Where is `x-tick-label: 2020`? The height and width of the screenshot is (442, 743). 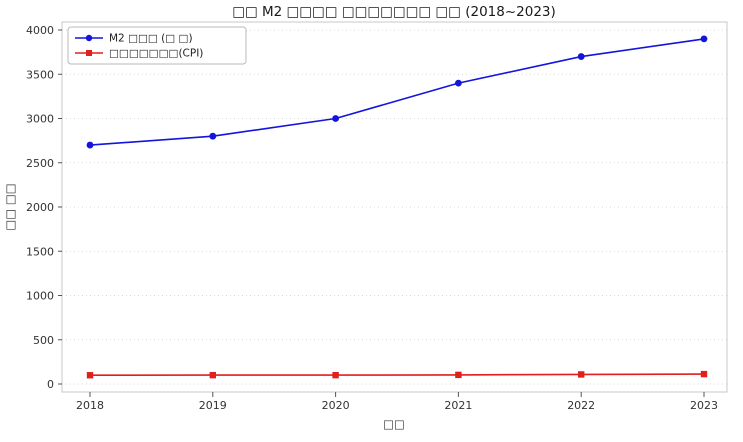 x-tick-label: 2020 is located at coordinates (336, 405).